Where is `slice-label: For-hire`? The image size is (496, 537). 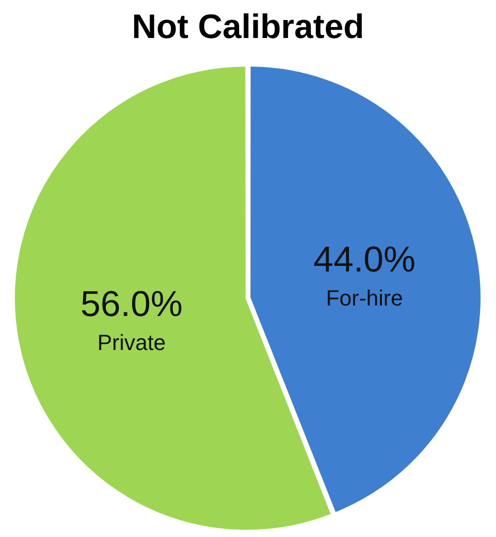
slice-label: For-hire is located at coordinates (364, 298).